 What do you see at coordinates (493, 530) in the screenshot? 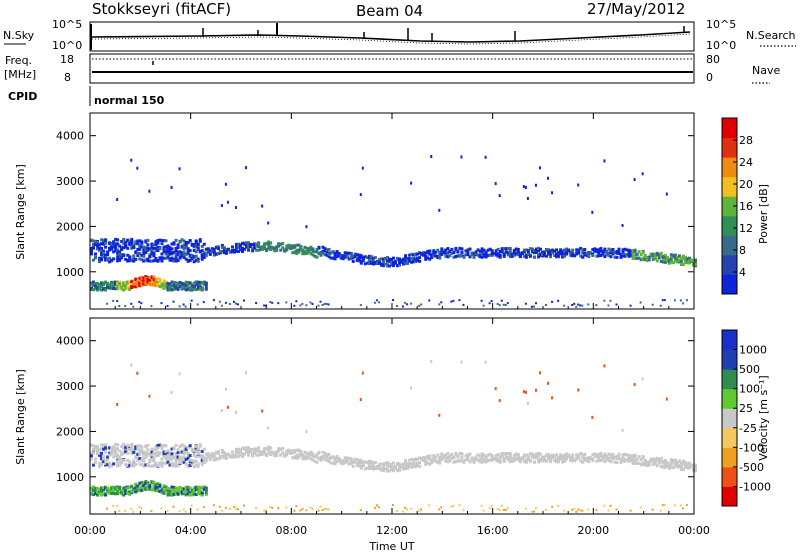
I see `x-tick-label: 16:00` at bounding box center [493, 530].